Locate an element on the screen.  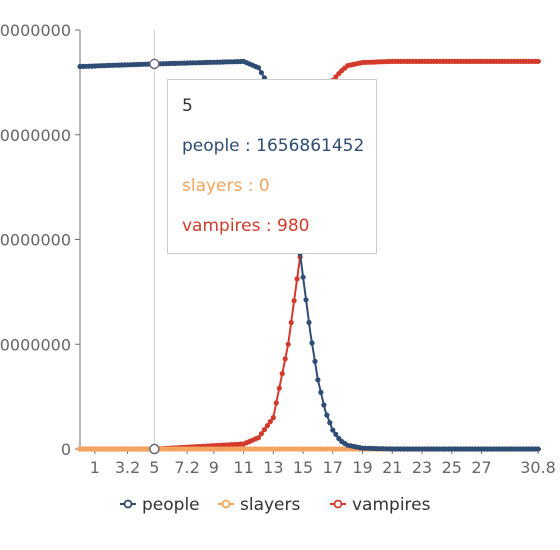
tooltip-row-people: people : 1656861452 is located at coordinates (273, 146).